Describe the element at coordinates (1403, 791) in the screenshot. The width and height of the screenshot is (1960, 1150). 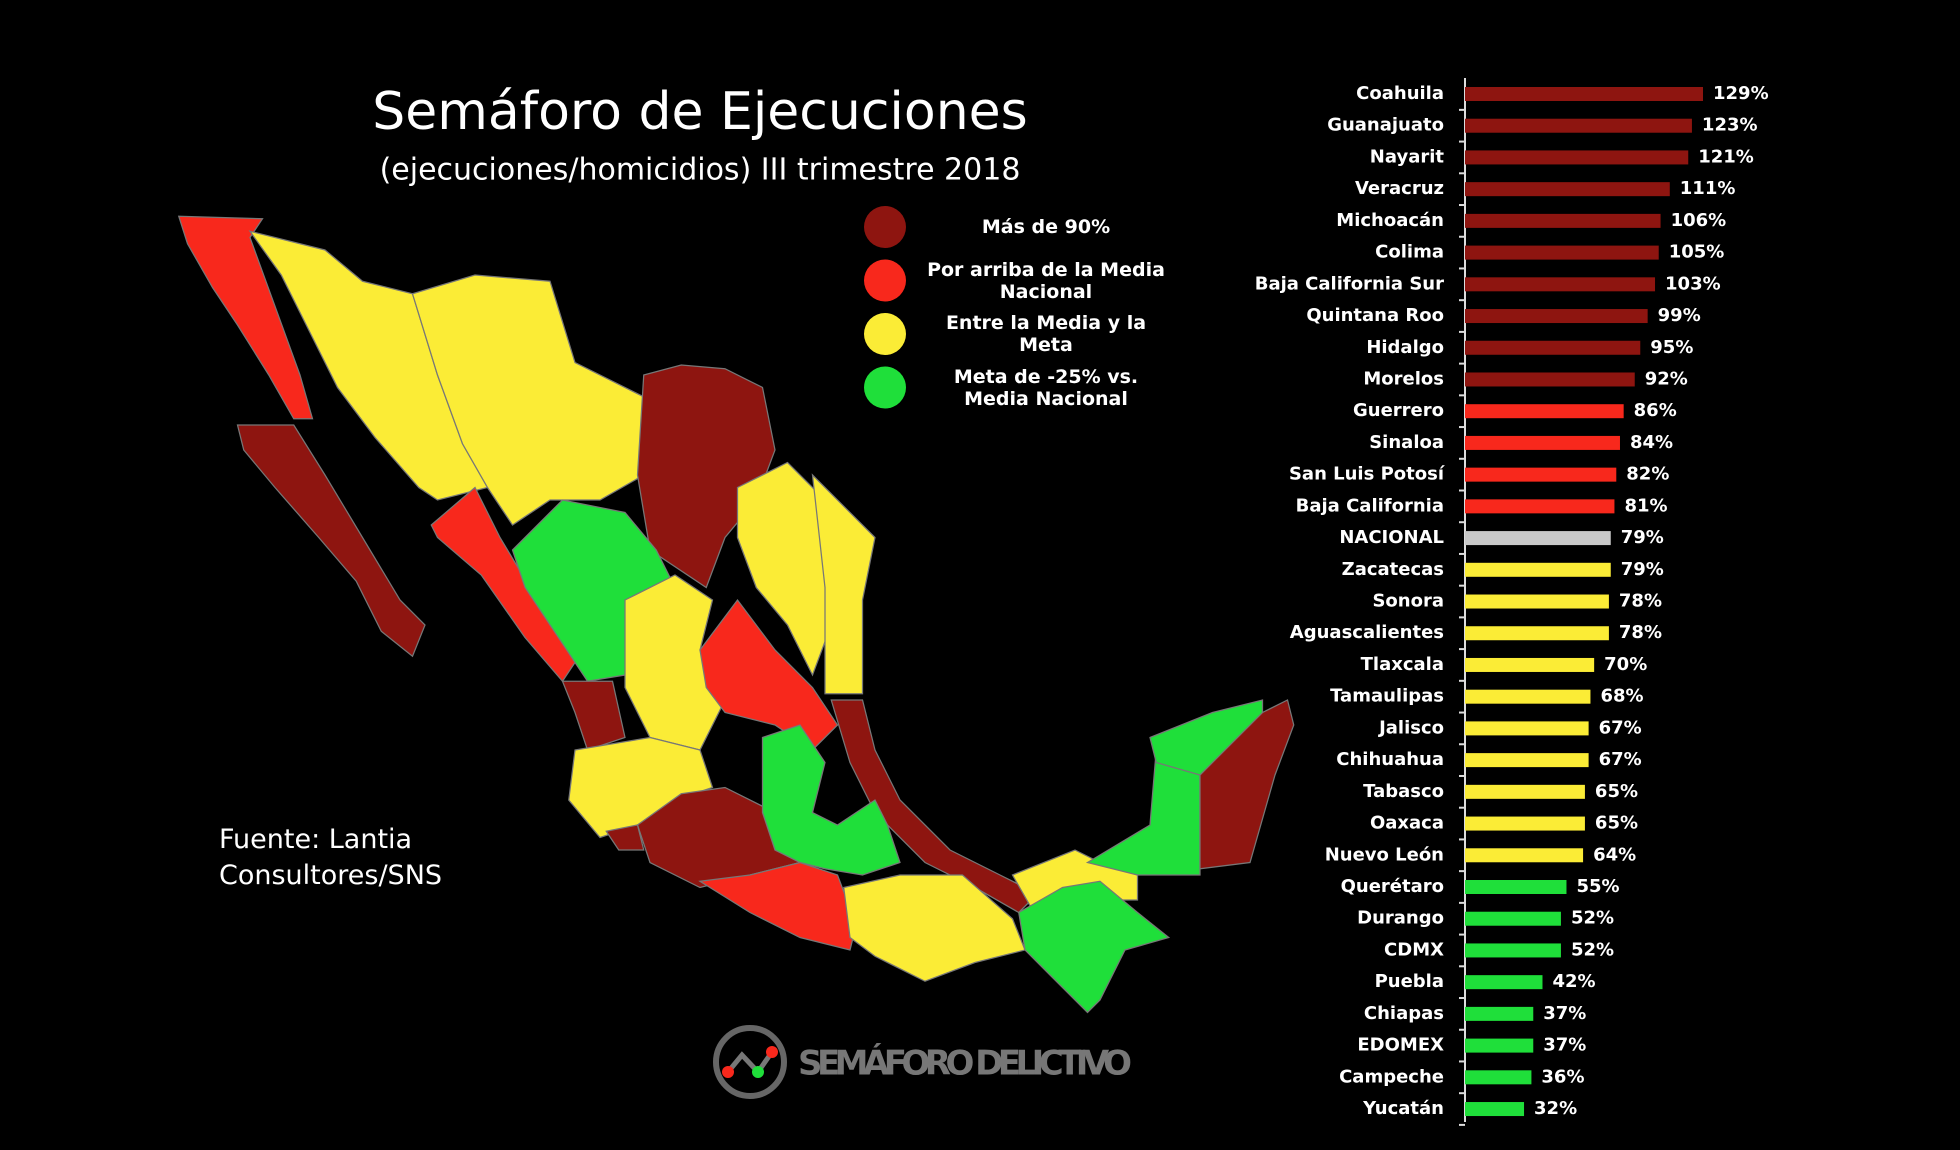
I see `y-tick-label: Tabasco` at that location.